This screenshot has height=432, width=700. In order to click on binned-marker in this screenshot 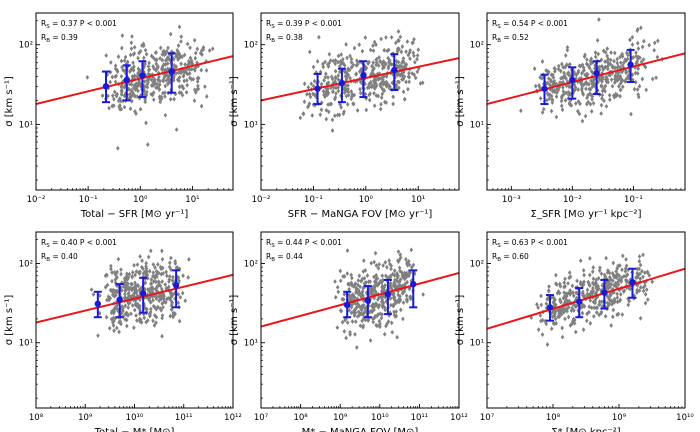, I will do `click(394, 70)`.